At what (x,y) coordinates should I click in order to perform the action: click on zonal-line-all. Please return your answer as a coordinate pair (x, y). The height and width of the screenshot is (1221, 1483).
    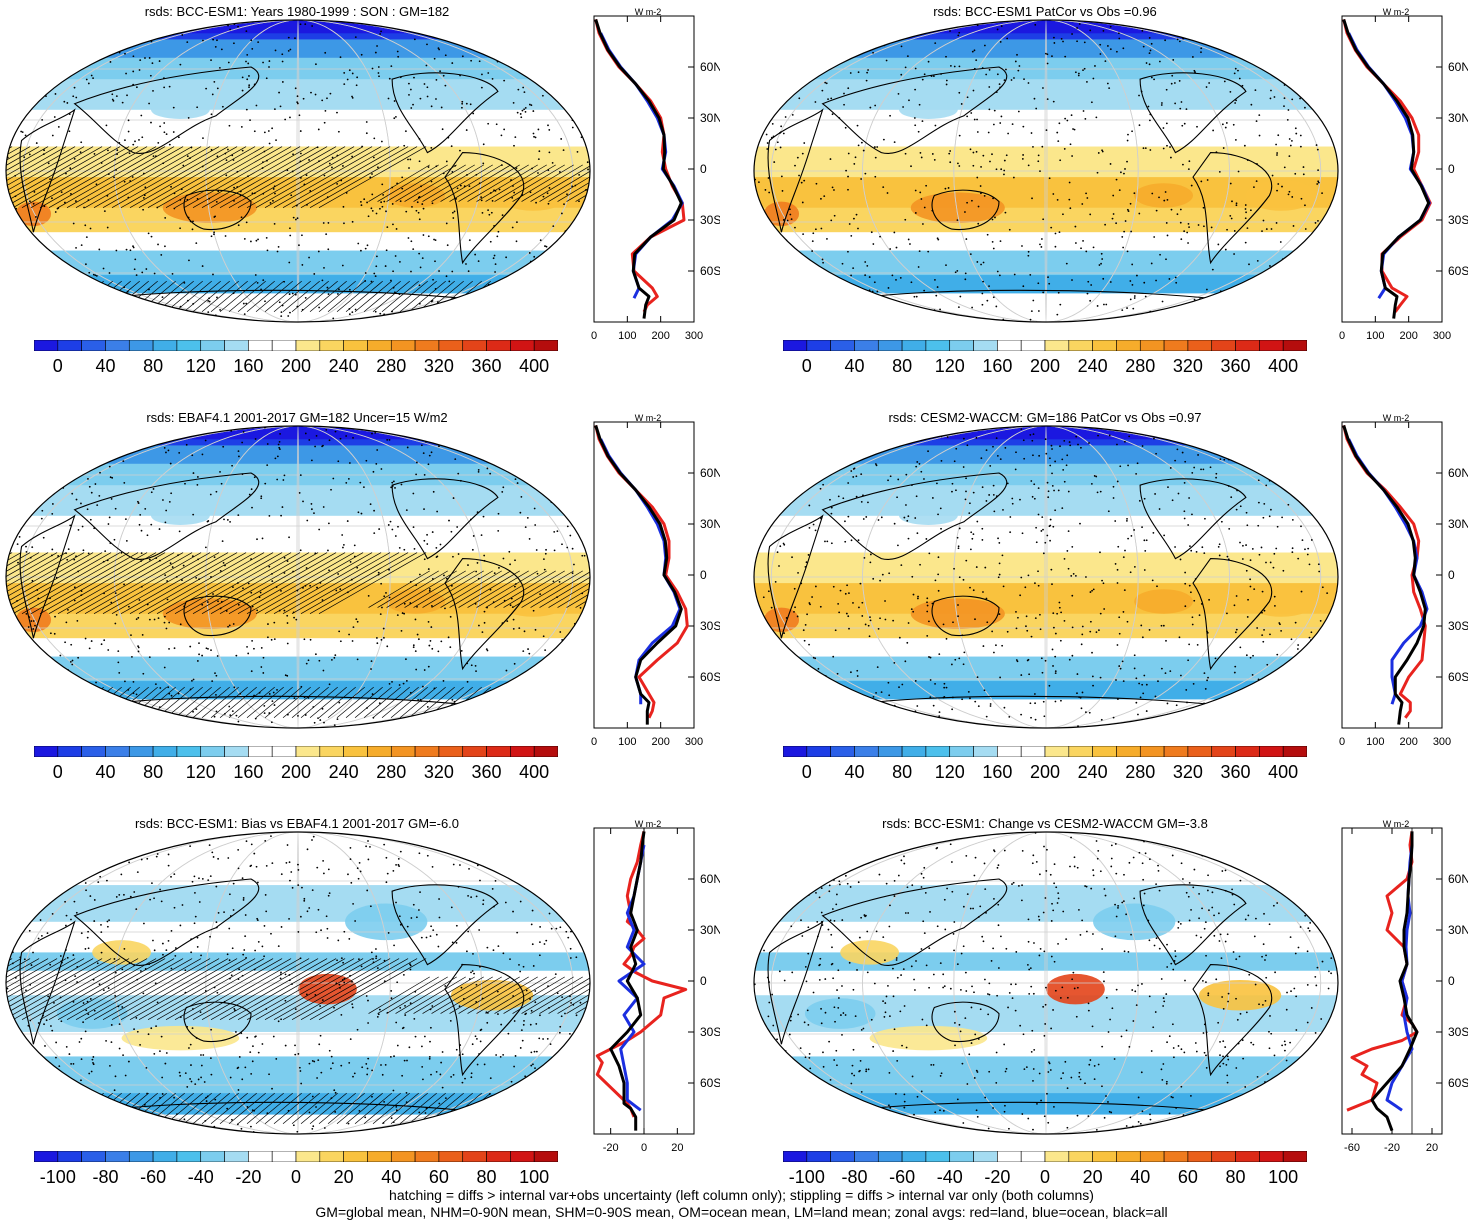
    Looking at the image, I should click on (638, 574).